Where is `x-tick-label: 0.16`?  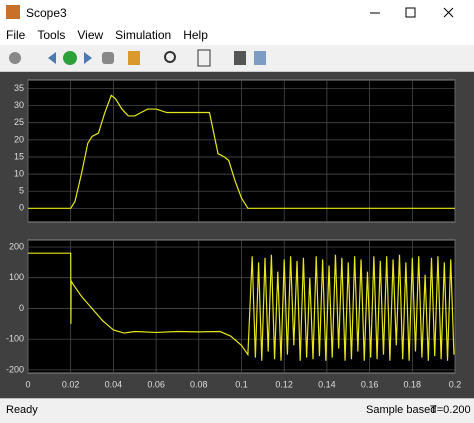
x-tick-label: 0.16 is located at coordinates (370, 384).